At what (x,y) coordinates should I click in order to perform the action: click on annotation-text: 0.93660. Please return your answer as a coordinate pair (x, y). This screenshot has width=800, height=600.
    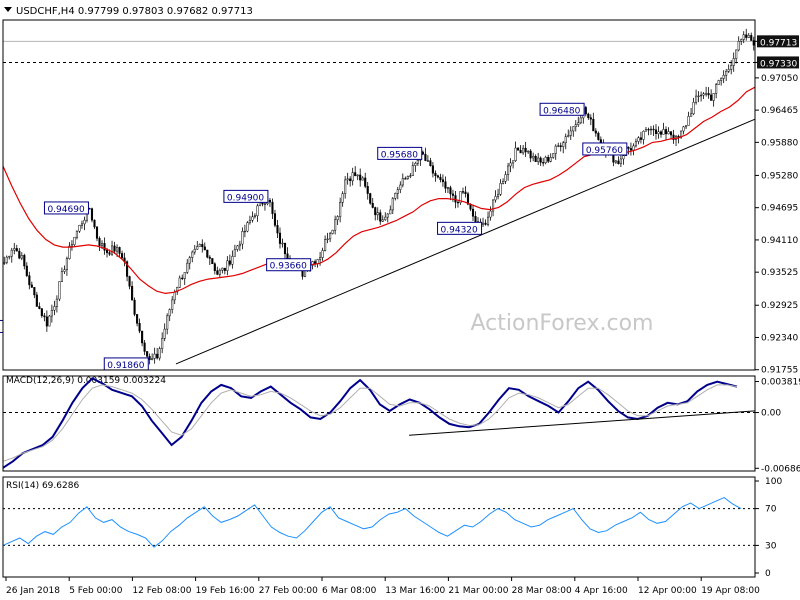
    Looking at the image, I should click on (288, 267).